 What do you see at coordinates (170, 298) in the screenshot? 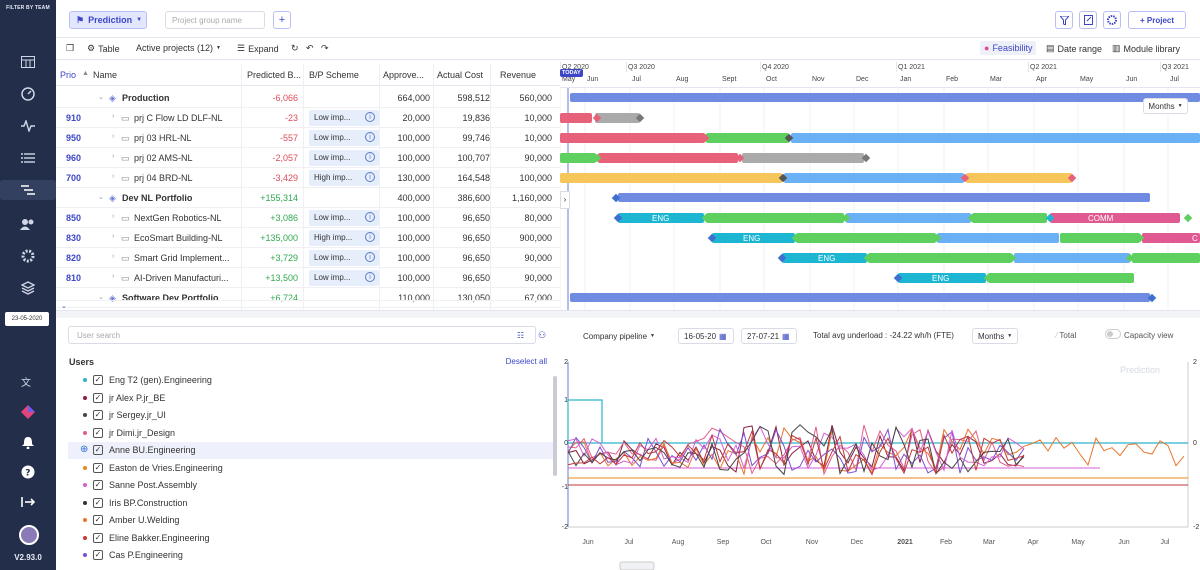
I see `row-name: Software Dev Portfolio` at bounding box center [170, 298].